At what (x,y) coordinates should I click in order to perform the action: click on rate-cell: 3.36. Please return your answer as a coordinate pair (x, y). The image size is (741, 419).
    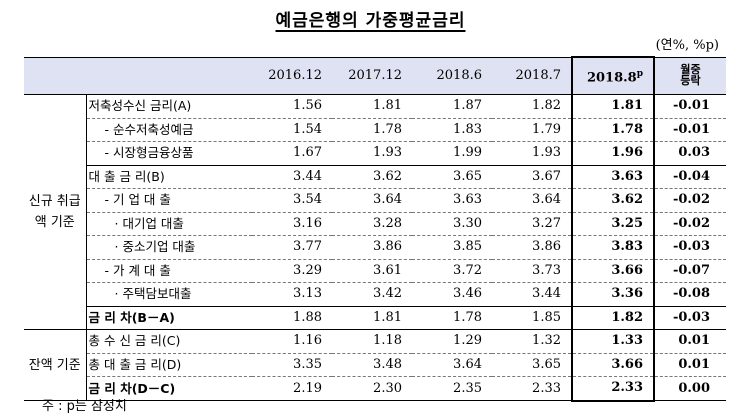
    Looking at the image, I should click on (613, 294).